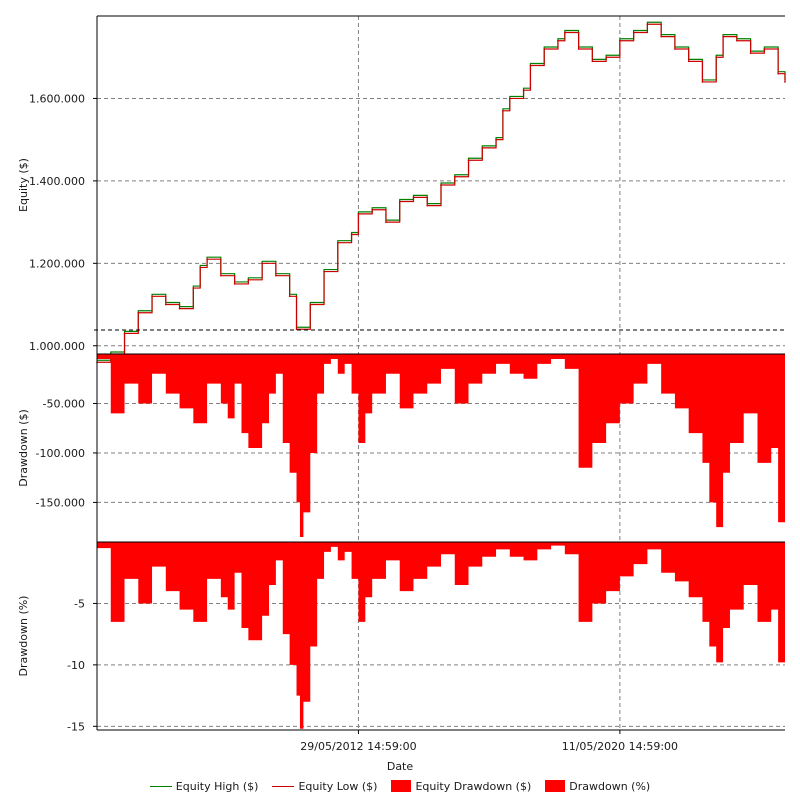  I want to click on drawdown_usd-ytick-label: -100.000, so click(60, 453).